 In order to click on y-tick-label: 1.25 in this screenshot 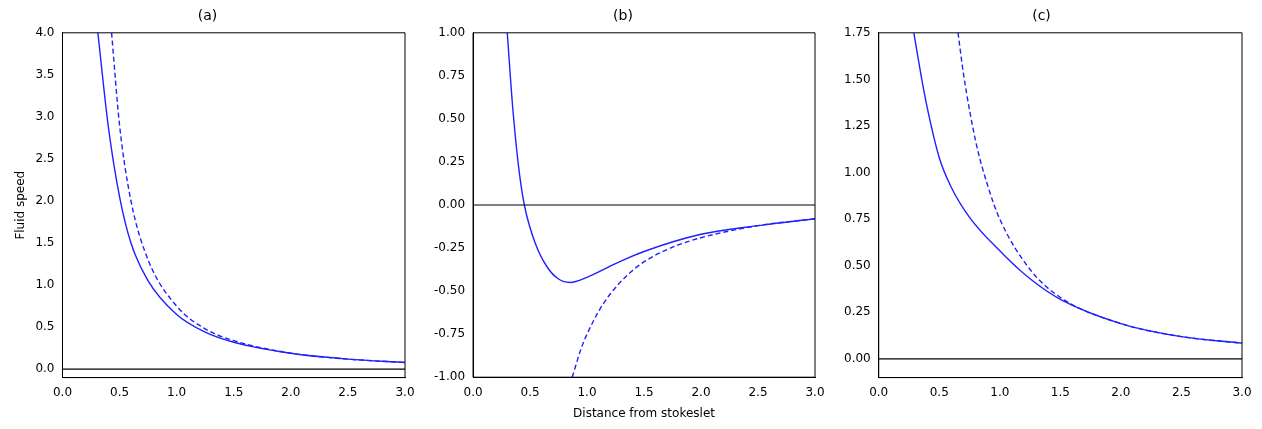, I will do `click(857, 125)`.